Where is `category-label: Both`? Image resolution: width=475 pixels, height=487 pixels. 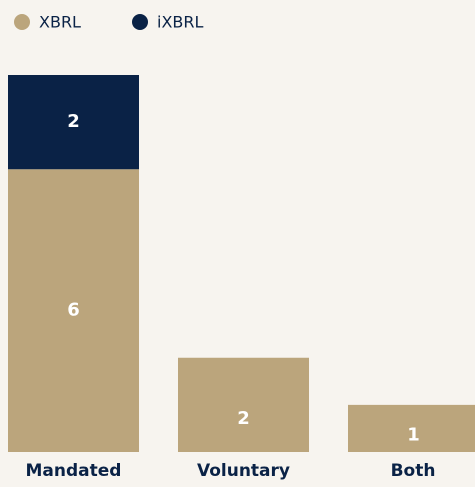
category-label: Both is located at coordinates (413, 471).